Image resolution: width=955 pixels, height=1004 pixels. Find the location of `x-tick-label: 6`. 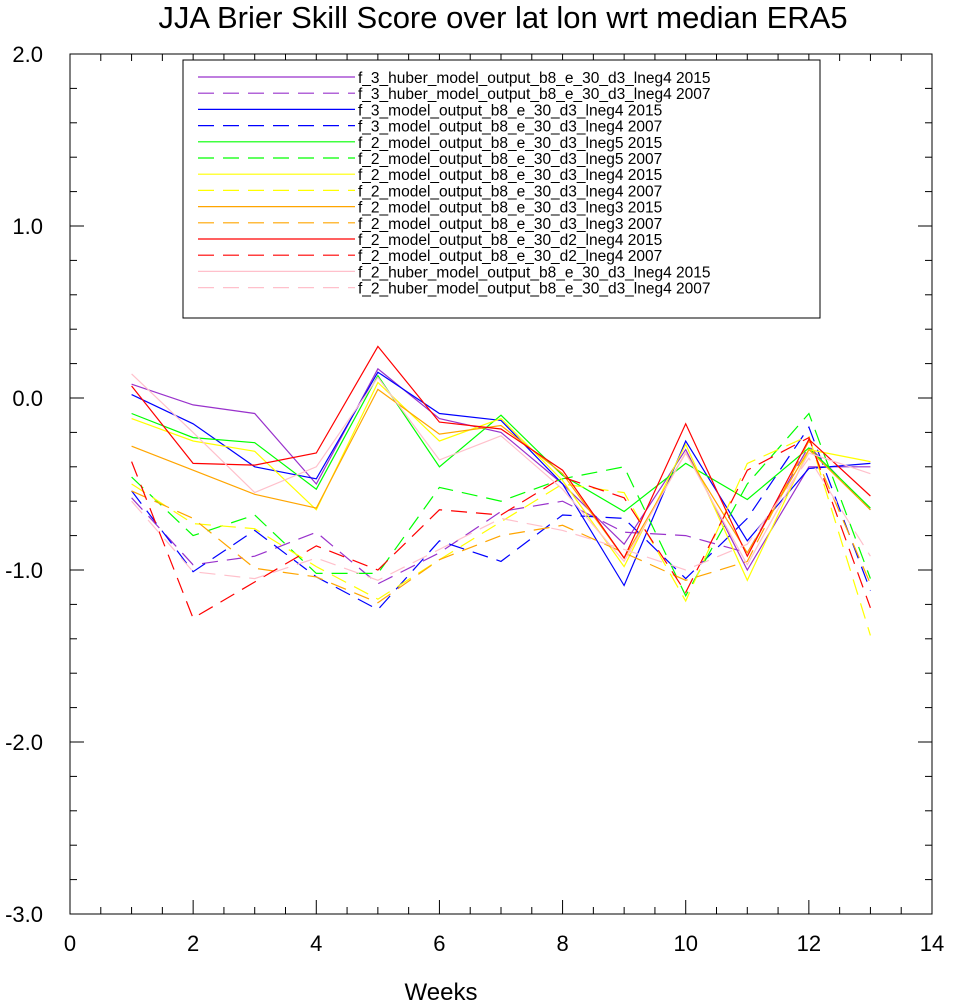

x-tick-label: 6 is located at coordinates (439, 943).